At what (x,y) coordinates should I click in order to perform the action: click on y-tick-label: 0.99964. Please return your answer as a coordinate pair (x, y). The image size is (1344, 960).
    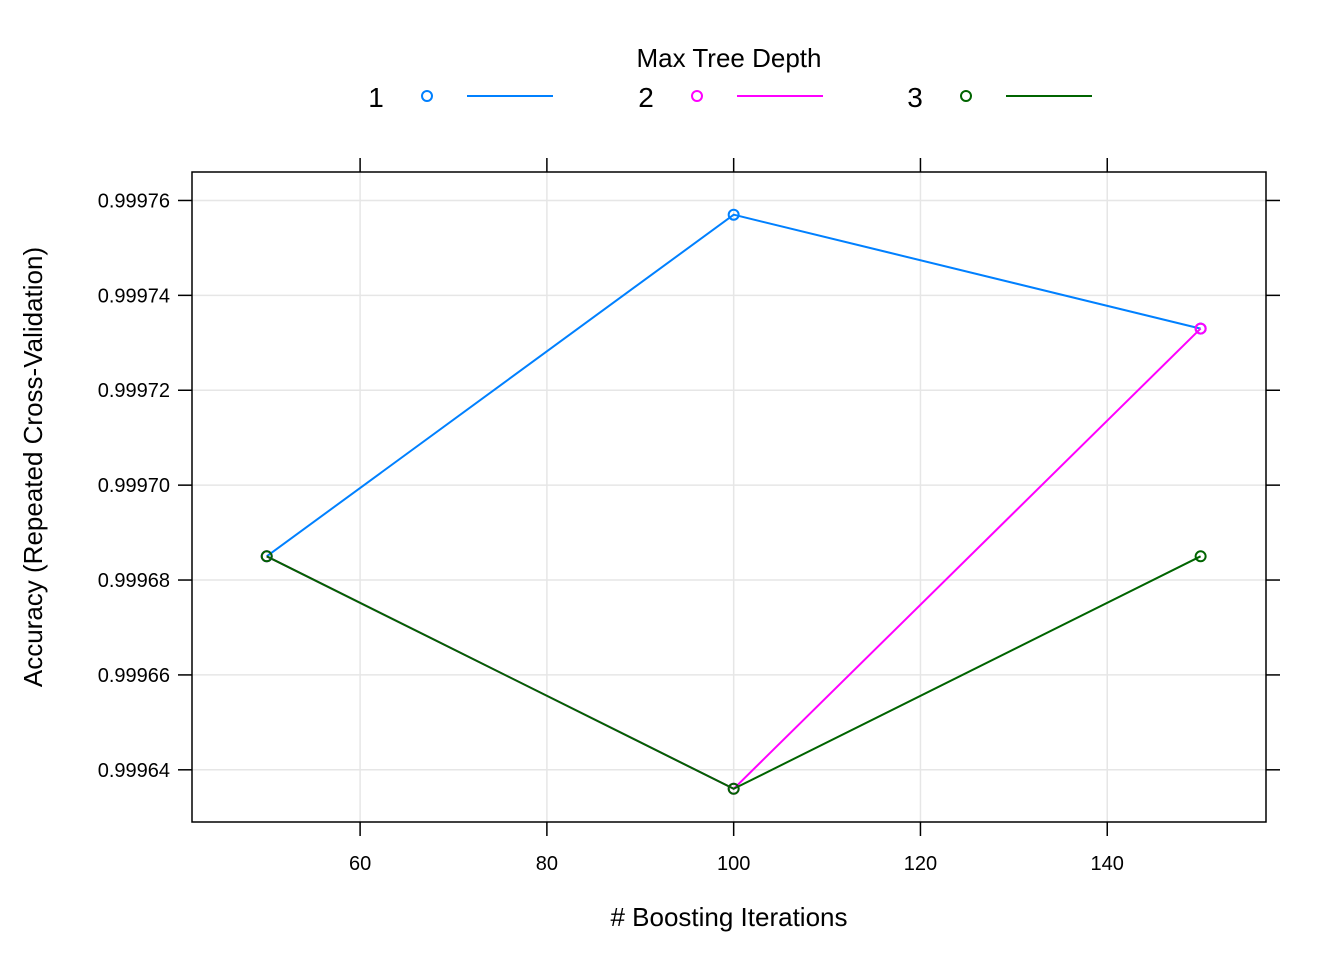
    Looking at the image, I should click on (134, 771).